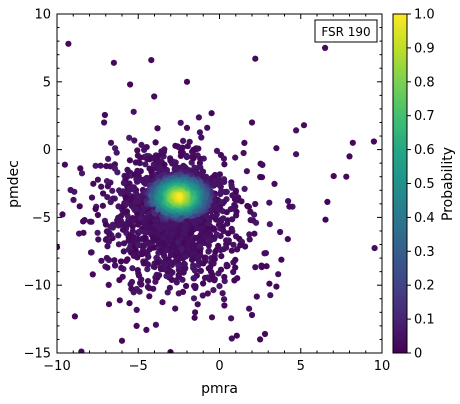  What do you see at coordinates (346, 31) in the screenshot?
I see `annotation-box: FSR 190` at bounding box center [346, 31].